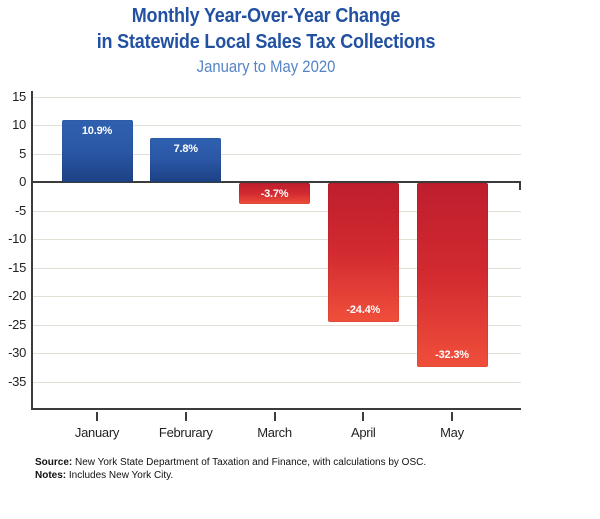 Image resolution: width=600 pixels, height=519 pixels. Describe the element at coordinates (266, 16) in the screenshot. I see `chart-title-line1: Monthly Year-Over-Year Change` at that location.